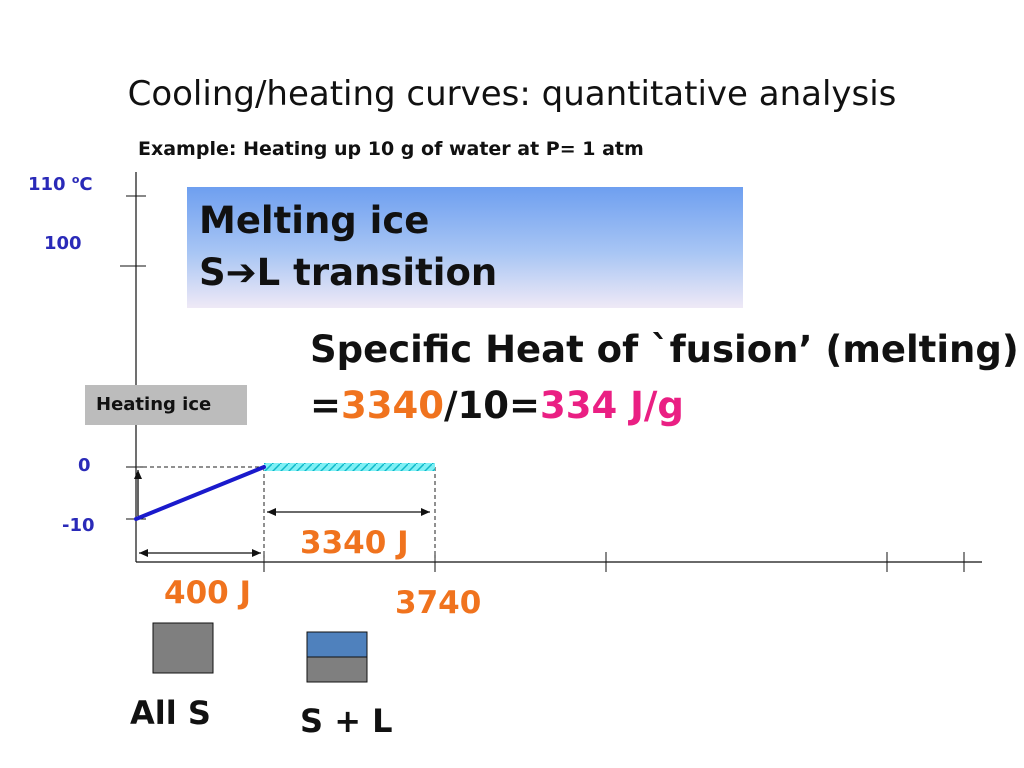 This screenshot has height=768, width=1024. I want to click on y-tick-110-unit: C, so click(86, 184).